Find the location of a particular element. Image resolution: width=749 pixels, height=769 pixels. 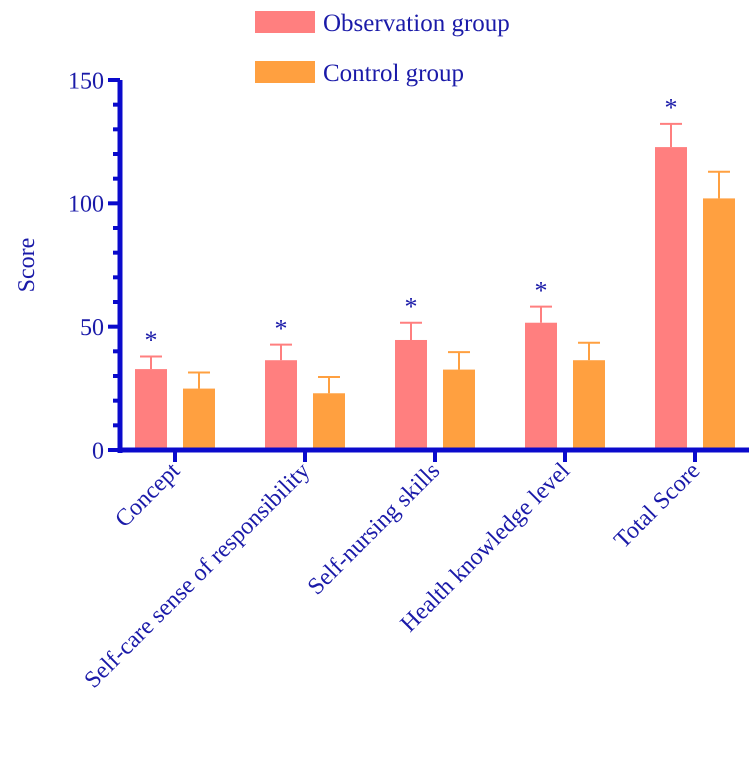

y-tick-label: 150 is located at coordinates (86, 81).